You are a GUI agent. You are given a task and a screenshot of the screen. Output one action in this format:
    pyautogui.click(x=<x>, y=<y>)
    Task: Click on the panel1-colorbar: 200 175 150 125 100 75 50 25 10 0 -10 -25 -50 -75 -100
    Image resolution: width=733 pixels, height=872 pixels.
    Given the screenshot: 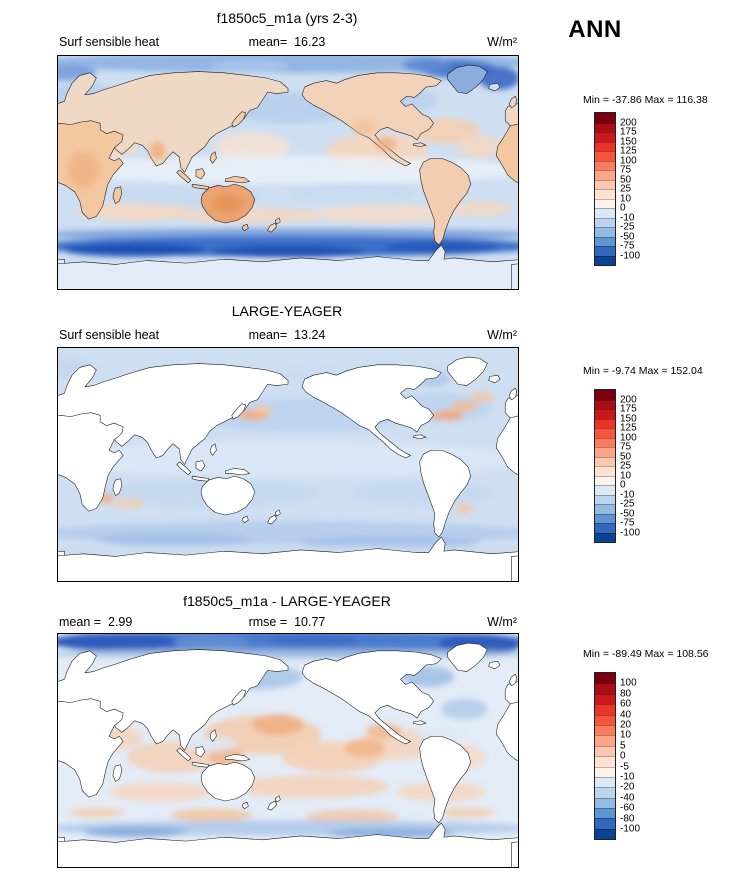 What is the action you would take?
    pyautogui.click(x=617, y=189)
    